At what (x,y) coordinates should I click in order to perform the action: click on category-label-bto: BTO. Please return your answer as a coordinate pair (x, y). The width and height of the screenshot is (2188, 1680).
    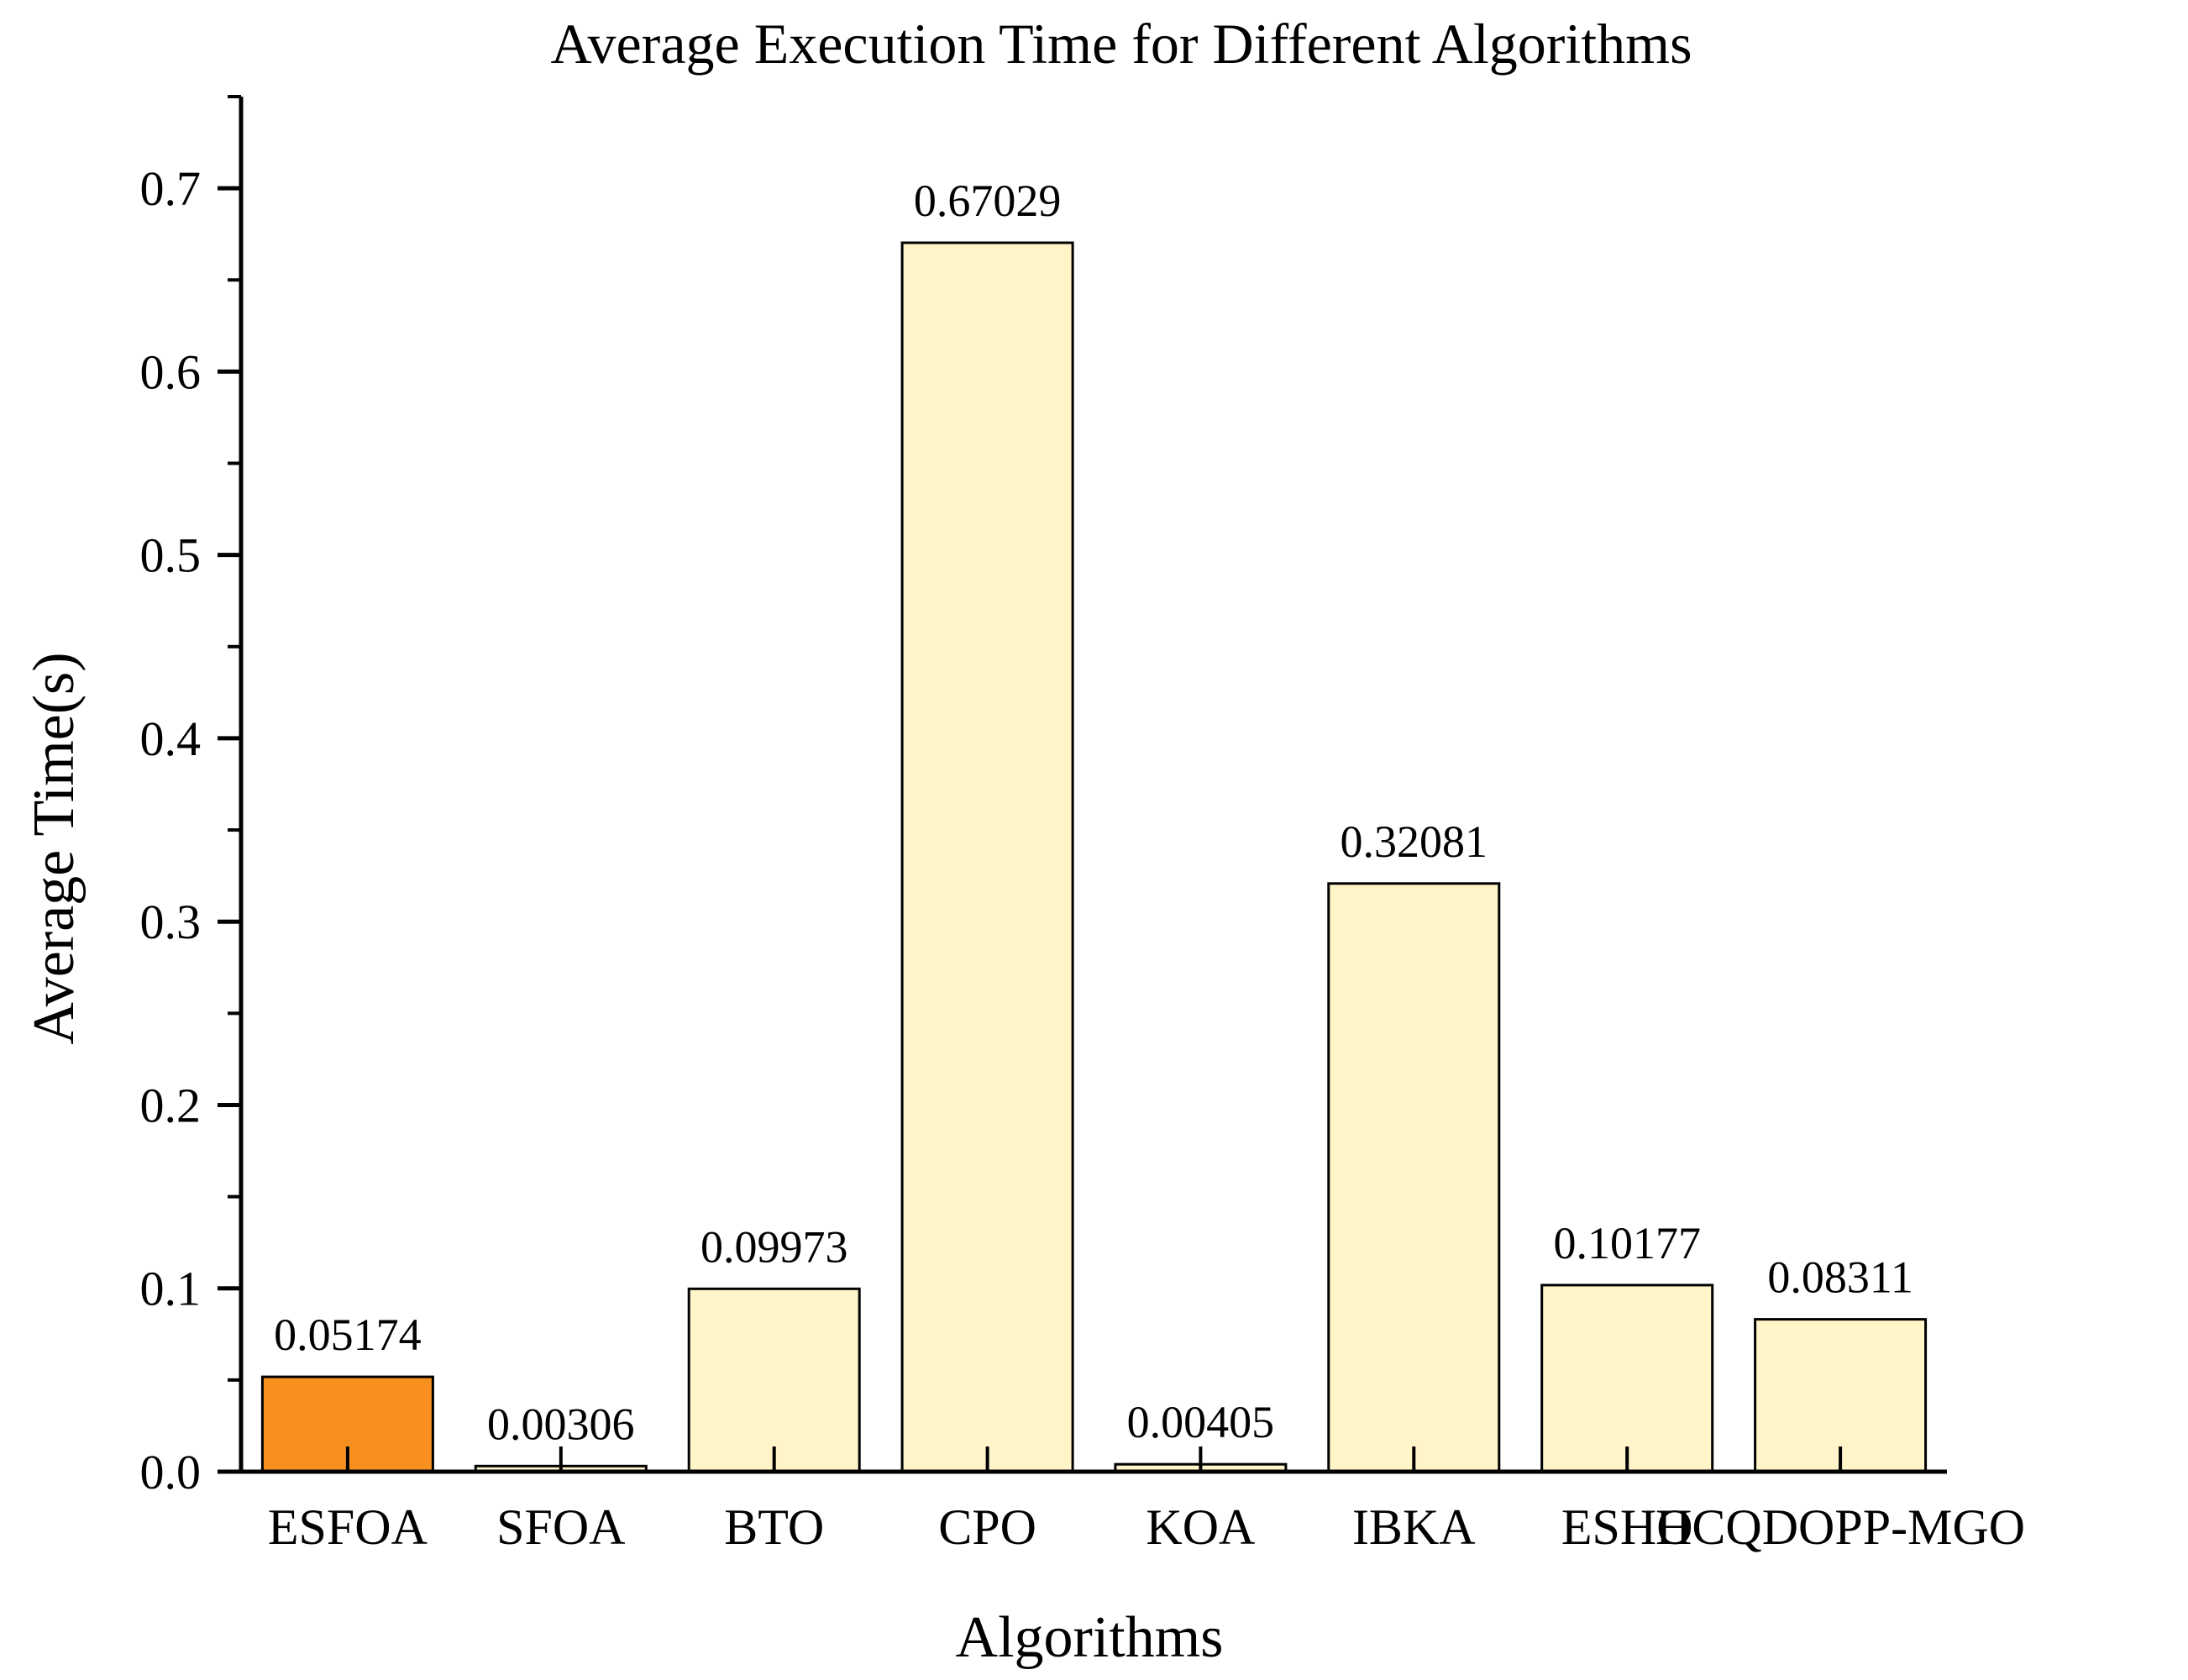
    Looking at the image, I should click on (774, 1527).